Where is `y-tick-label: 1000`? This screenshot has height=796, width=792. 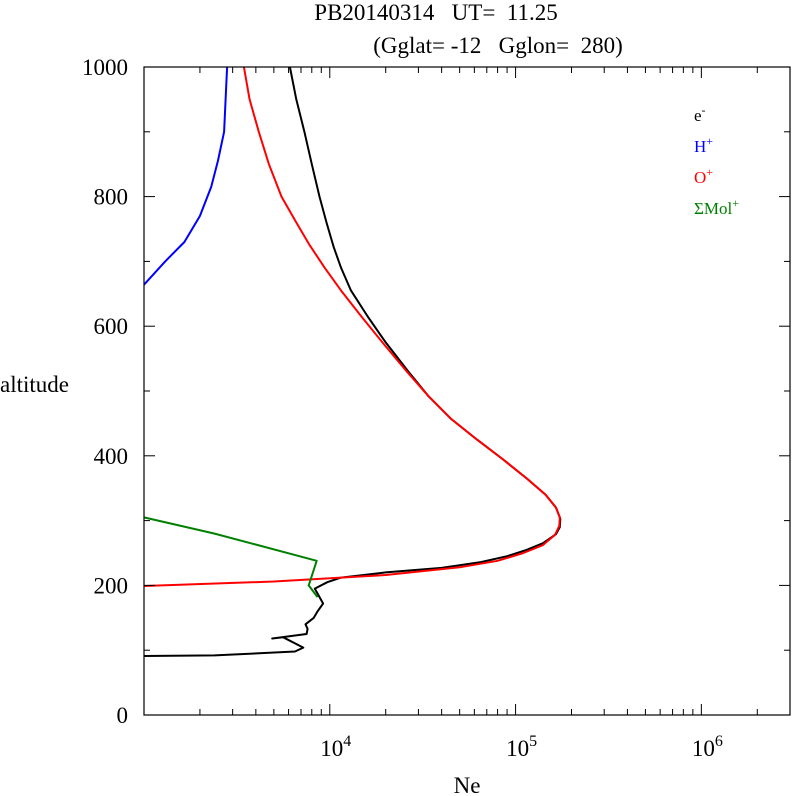 y-tick-label: 1000 is located at coordinates (105, 67).